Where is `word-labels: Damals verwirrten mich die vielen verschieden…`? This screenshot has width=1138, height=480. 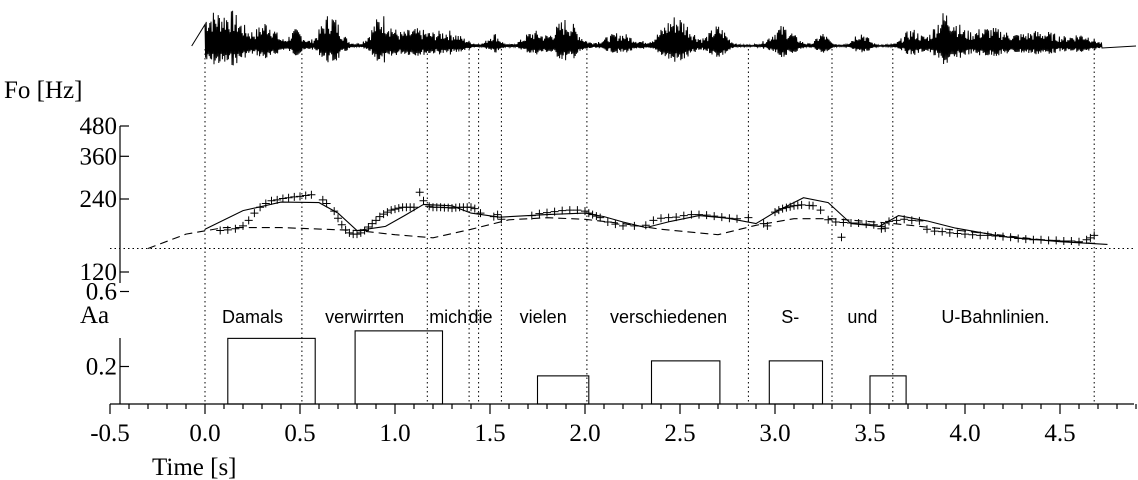 word-labels: Damals verwirrten mich die vielen verschieden… is located at coordinates (635, 317).